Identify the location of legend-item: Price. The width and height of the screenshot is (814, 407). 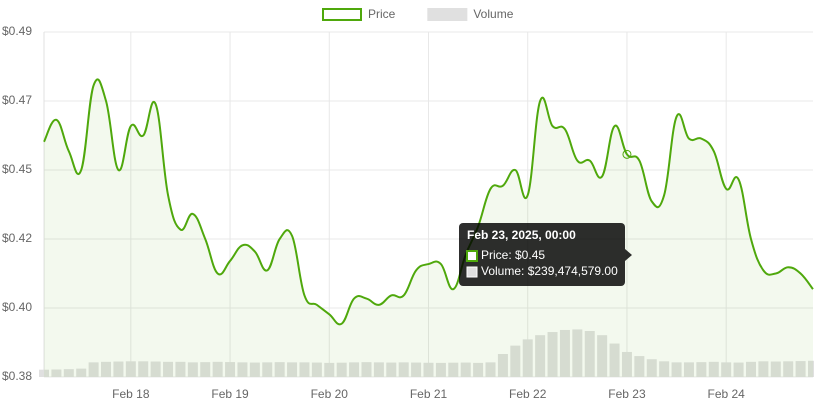
(359, 14).